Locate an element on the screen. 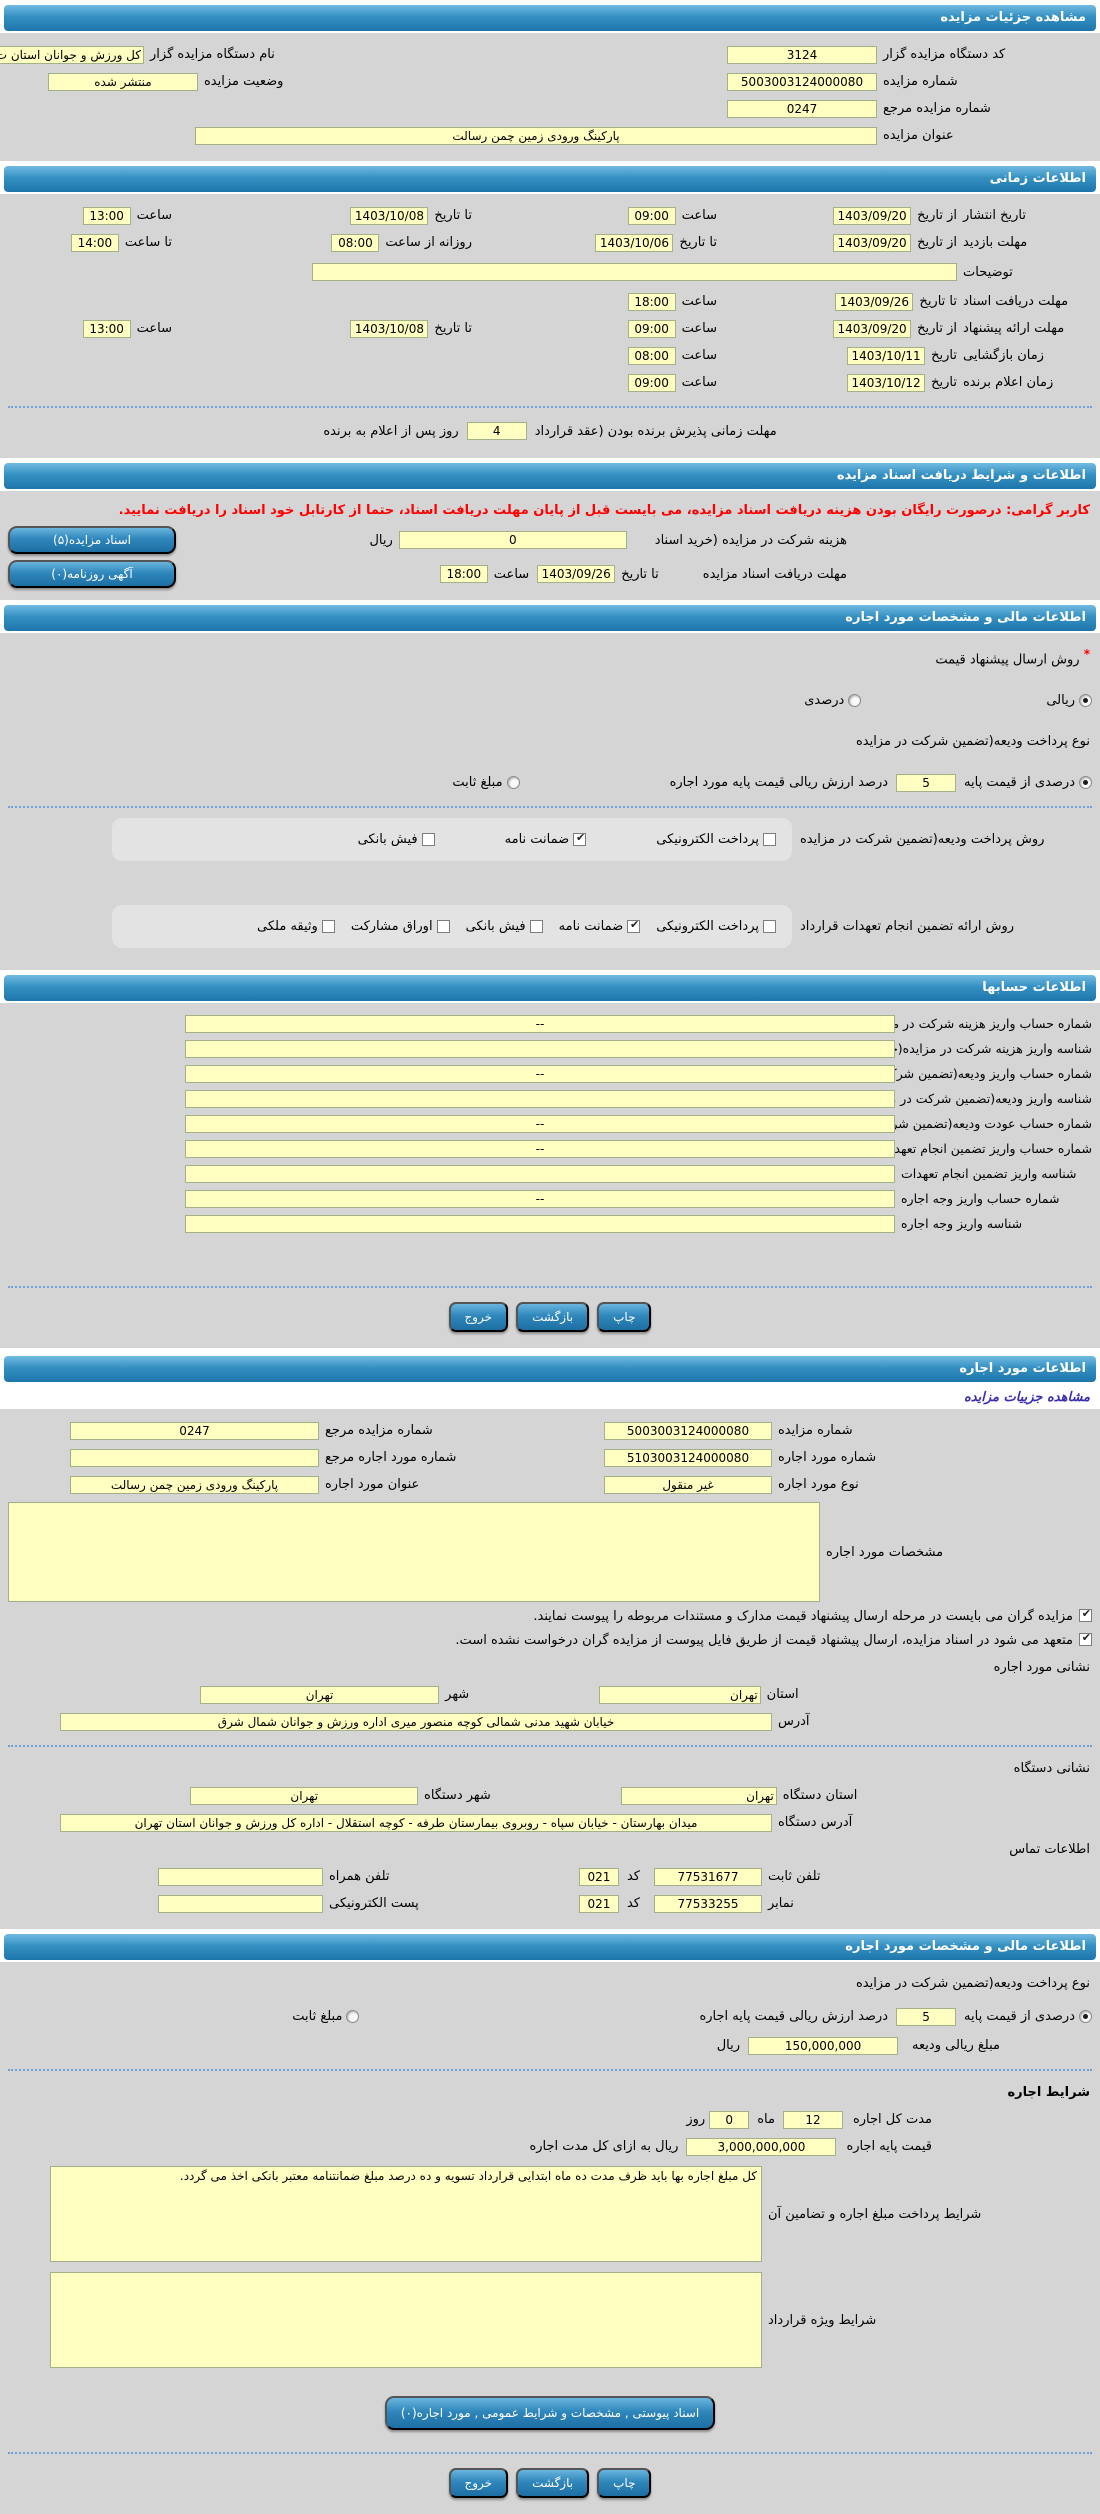 This screenshot has width=1100, height=2514. phone-input is located at coordinates (708, 1876).